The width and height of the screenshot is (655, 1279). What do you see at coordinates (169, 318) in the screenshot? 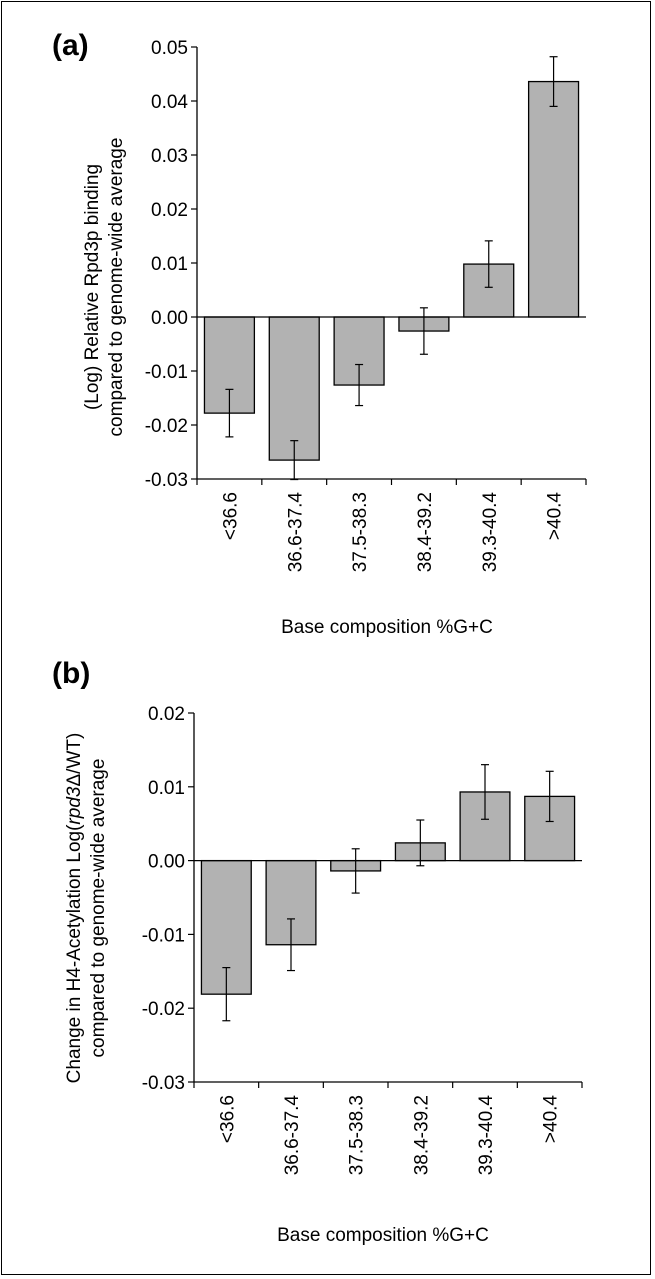
I see `y-tick-label-a-5: 0.00` at bounding box center [169, 318].